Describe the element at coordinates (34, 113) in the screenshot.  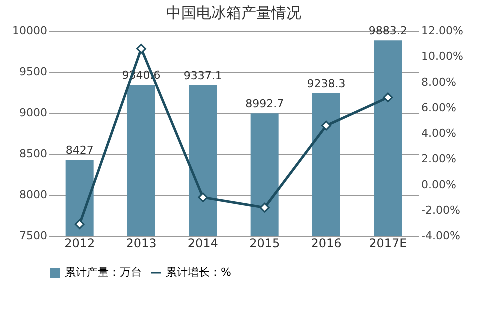
I see `y-tick-label: 9000` at that location.